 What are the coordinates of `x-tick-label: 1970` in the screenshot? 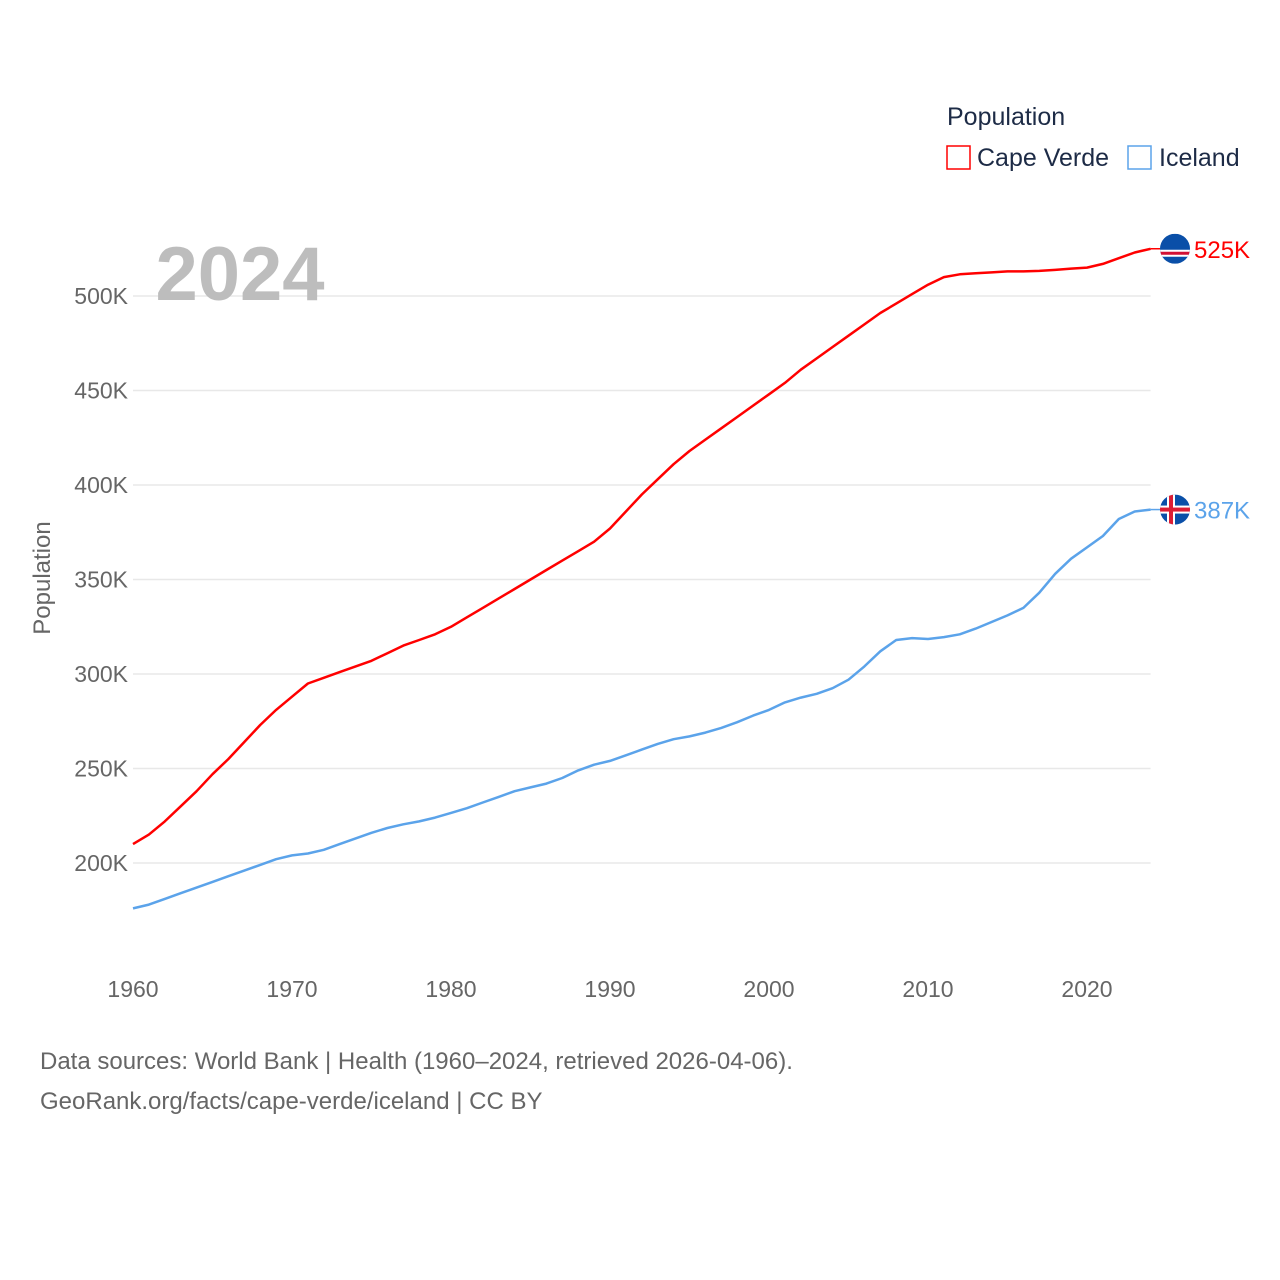 It's located at (291, 989).